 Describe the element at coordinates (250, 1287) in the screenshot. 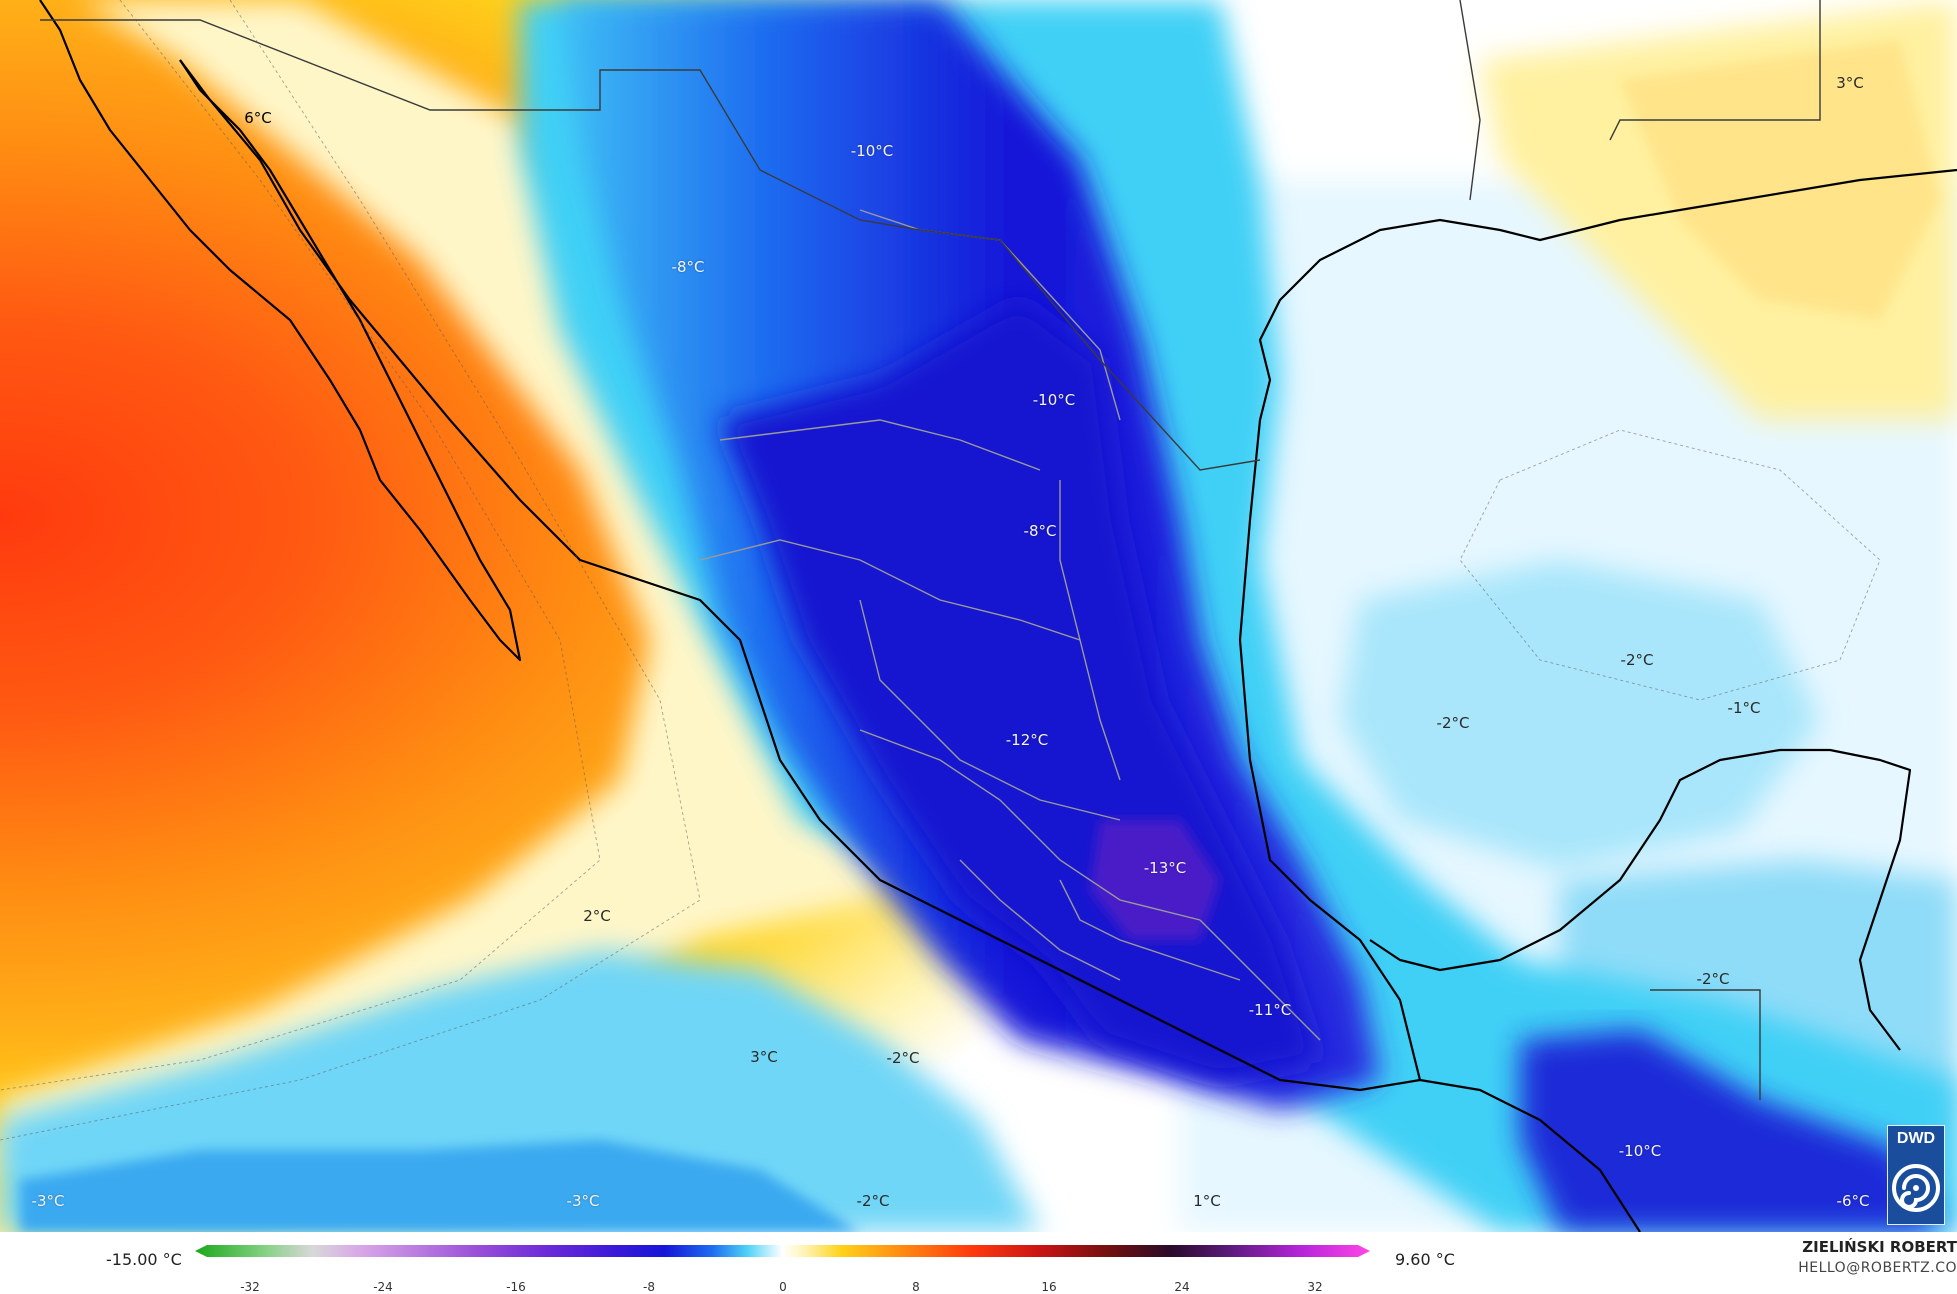

I see `colorbar-tick: -32` at that location.